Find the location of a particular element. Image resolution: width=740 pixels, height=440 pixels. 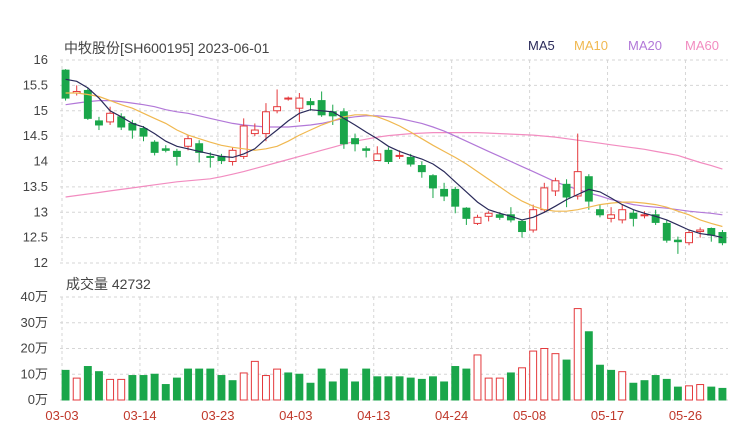

legend-ma60: MA60 is located at coordinates (702, 45).